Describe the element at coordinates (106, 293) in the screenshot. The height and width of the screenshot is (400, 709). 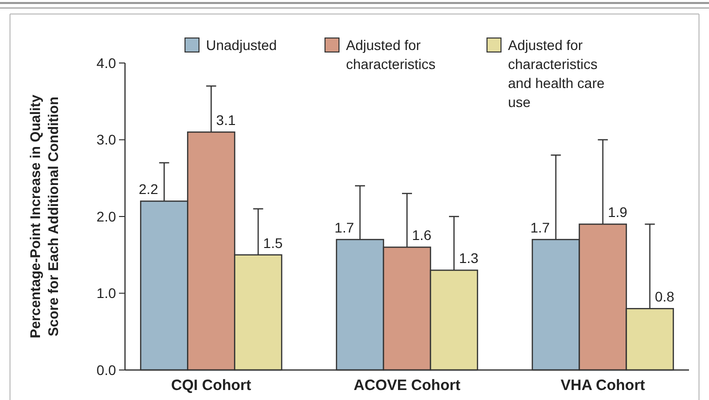
I see `y-tick-label: 1.0` at that location.